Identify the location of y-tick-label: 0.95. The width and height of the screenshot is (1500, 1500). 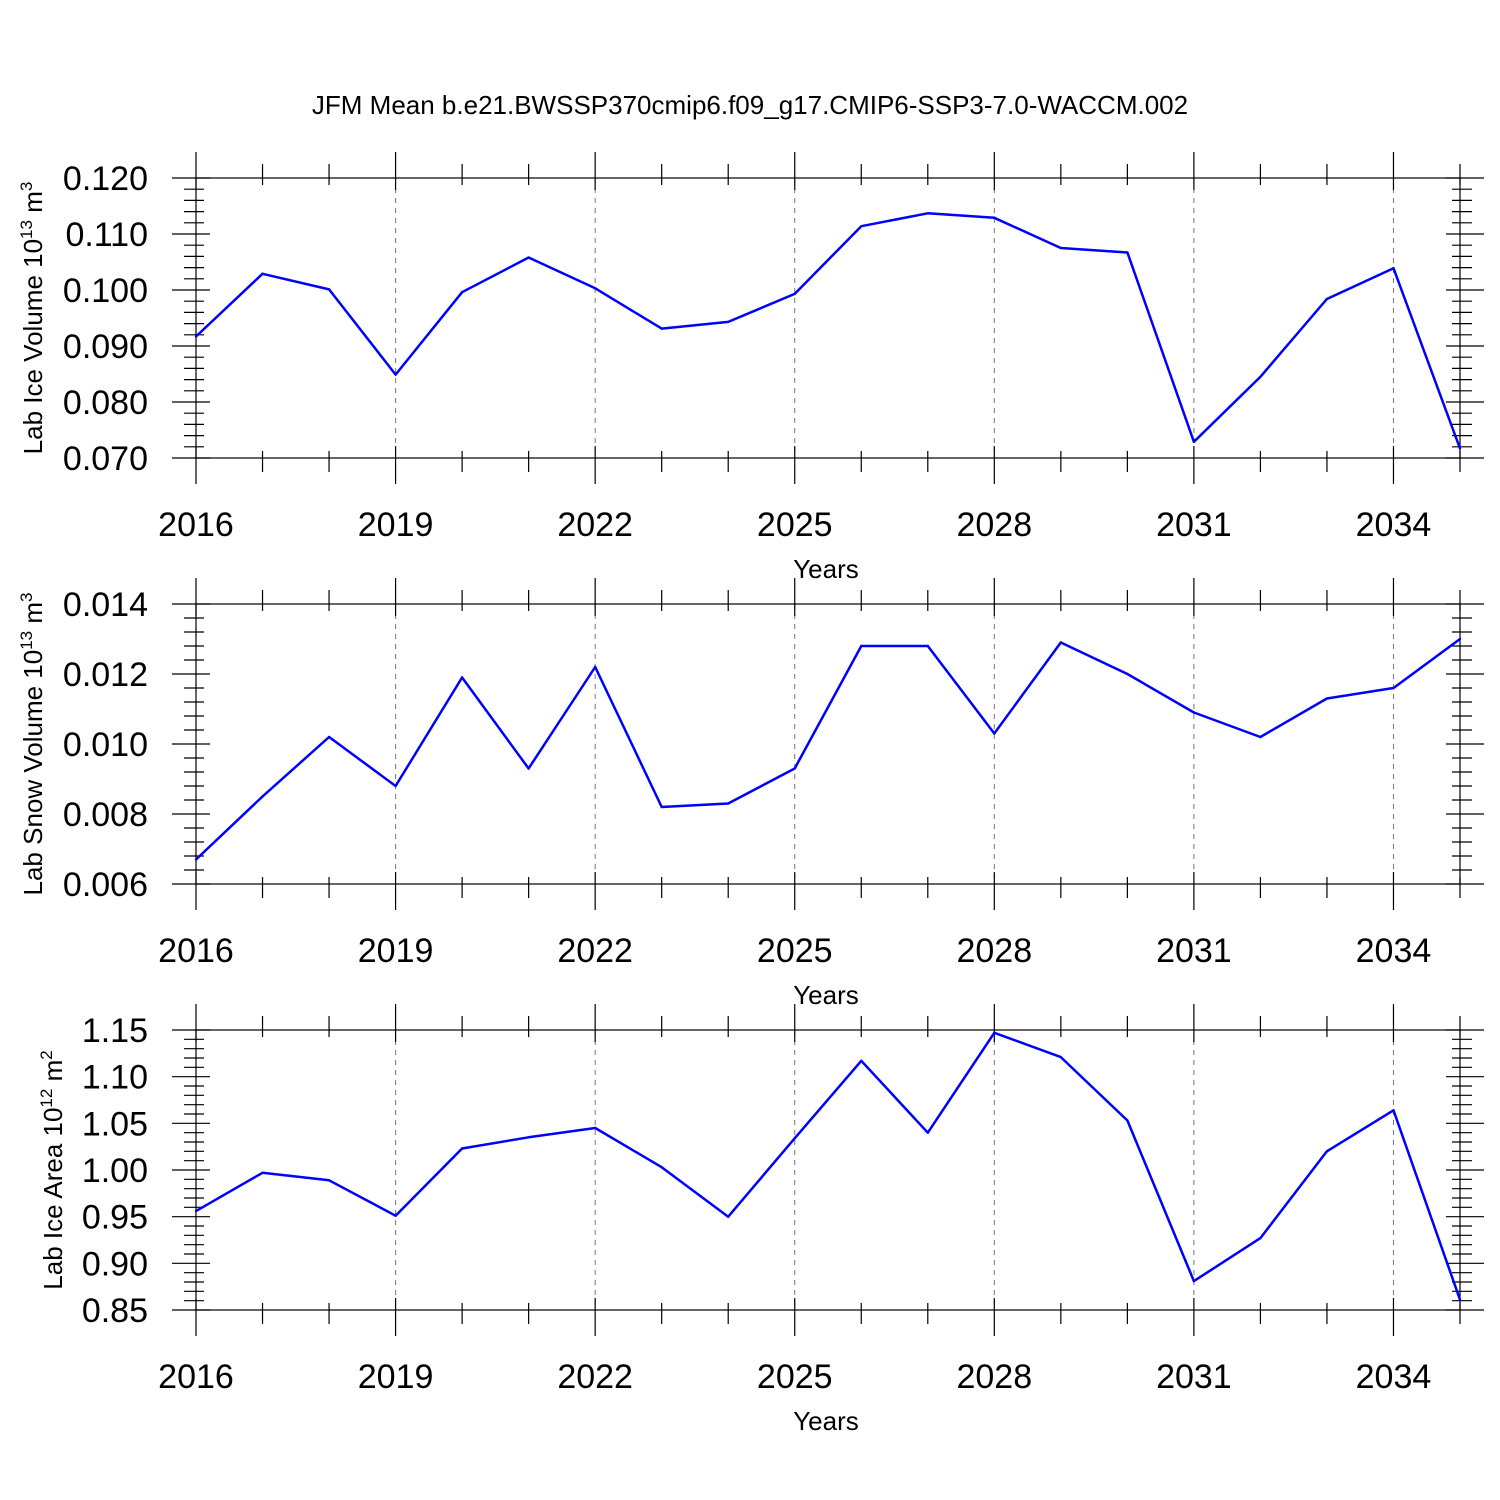
(115, 1218).